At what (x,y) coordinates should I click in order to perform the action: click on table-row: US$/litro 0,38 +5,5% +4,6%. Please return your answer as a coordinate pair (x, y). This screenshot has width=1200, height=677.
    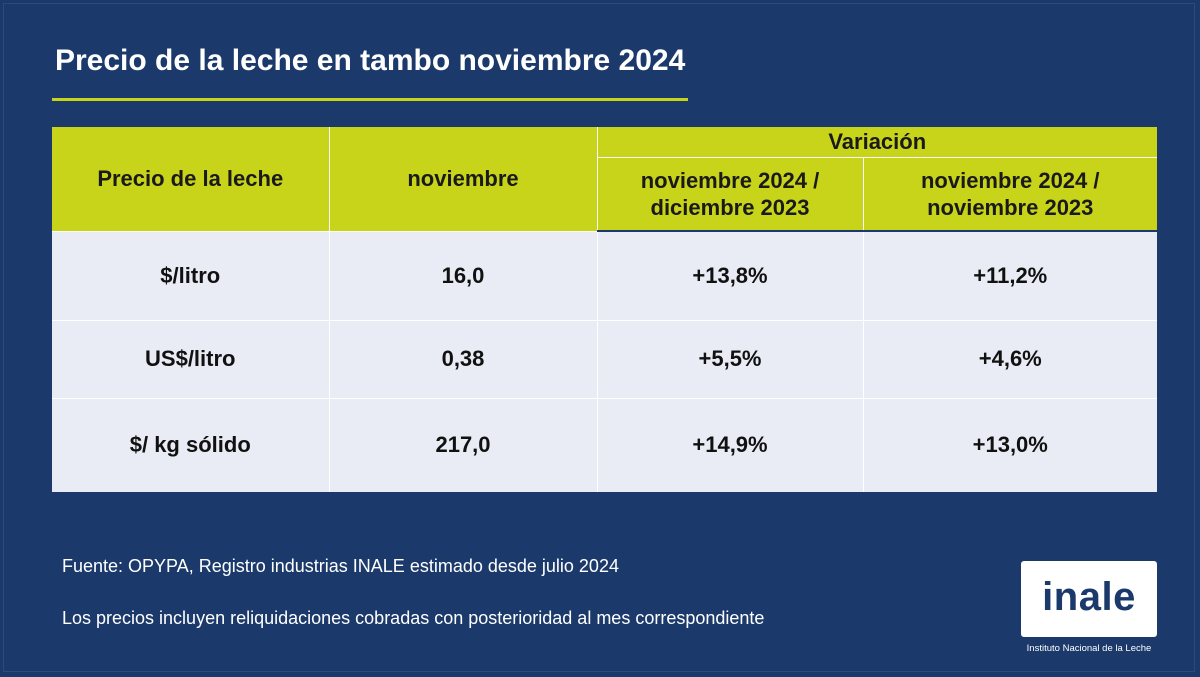
    Looking at the image, I should click on (604, 358).